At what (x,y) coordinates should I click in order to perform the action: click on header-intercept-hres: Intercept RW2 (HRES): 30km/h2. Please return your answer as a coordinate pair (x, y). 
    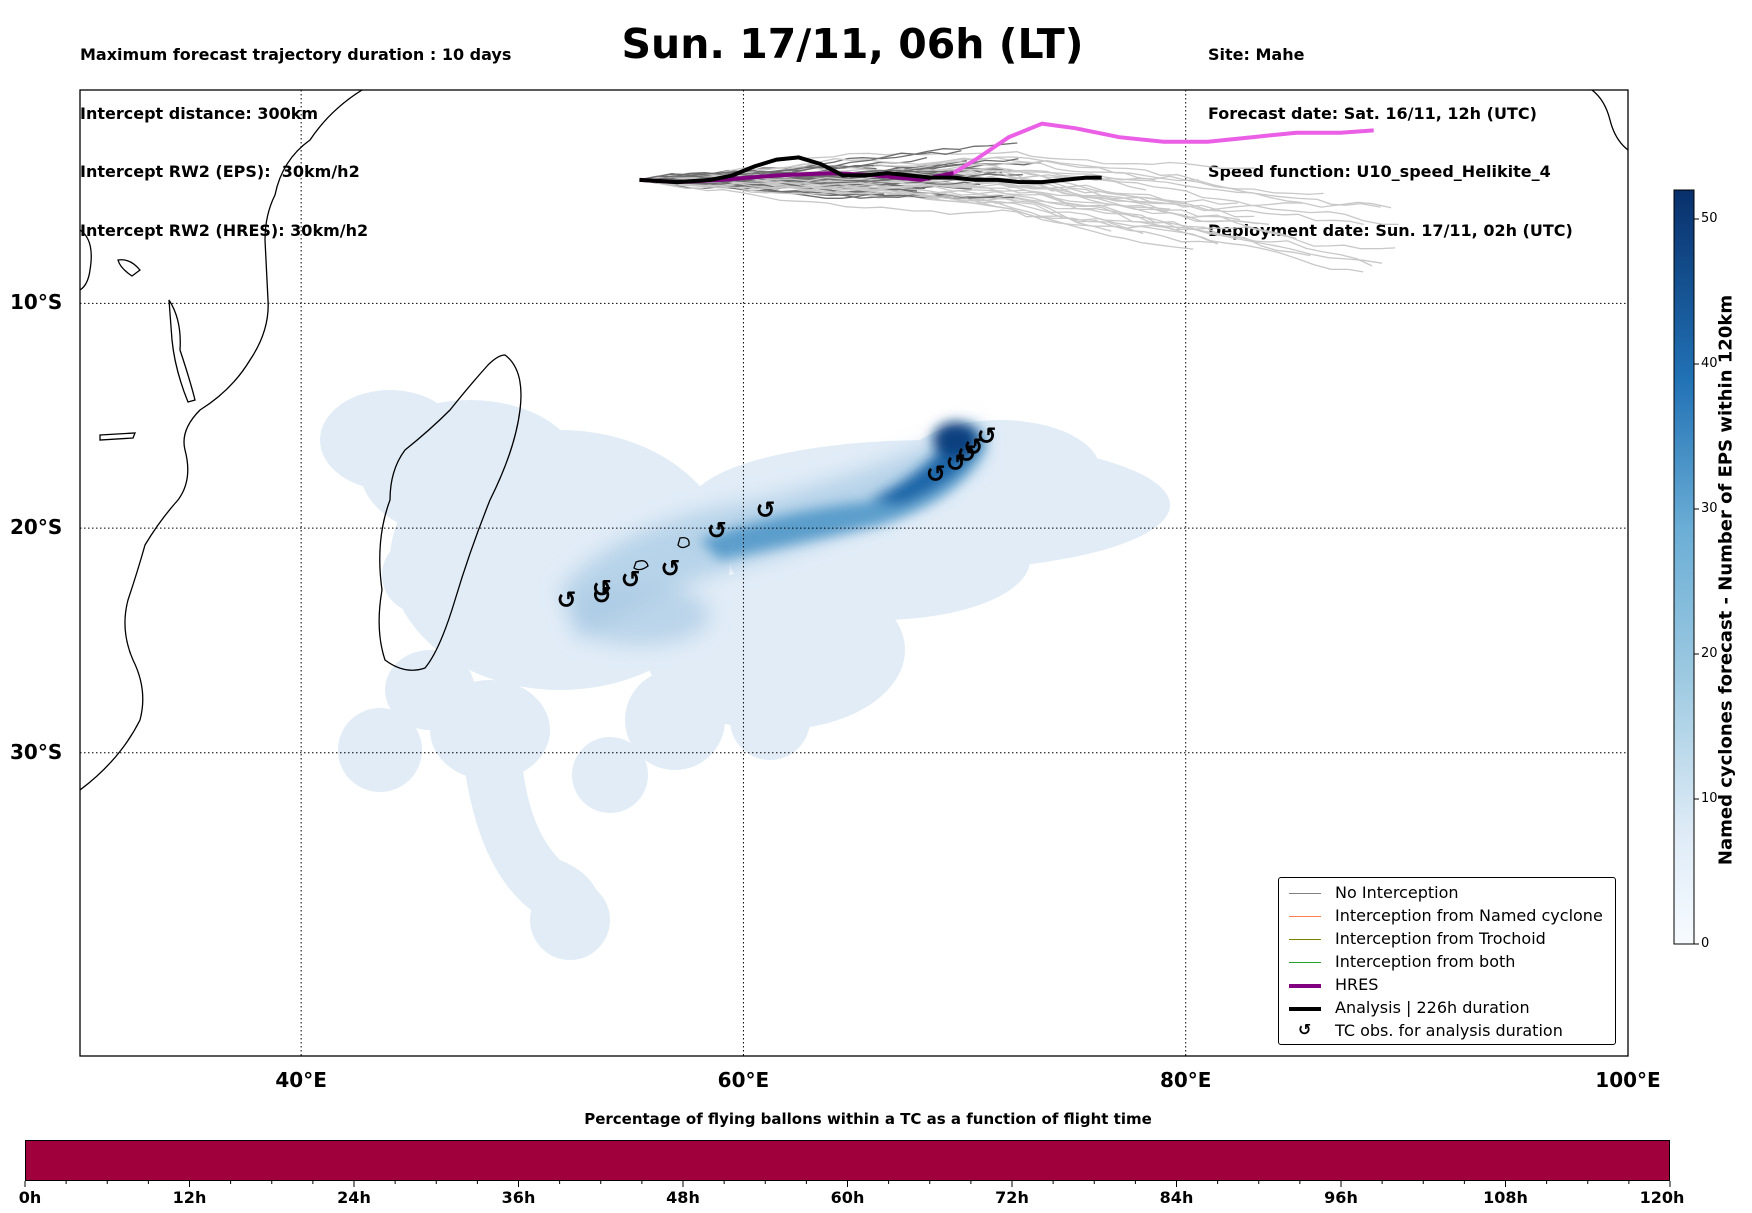
    Looking at the image, I should click on (224, 230).